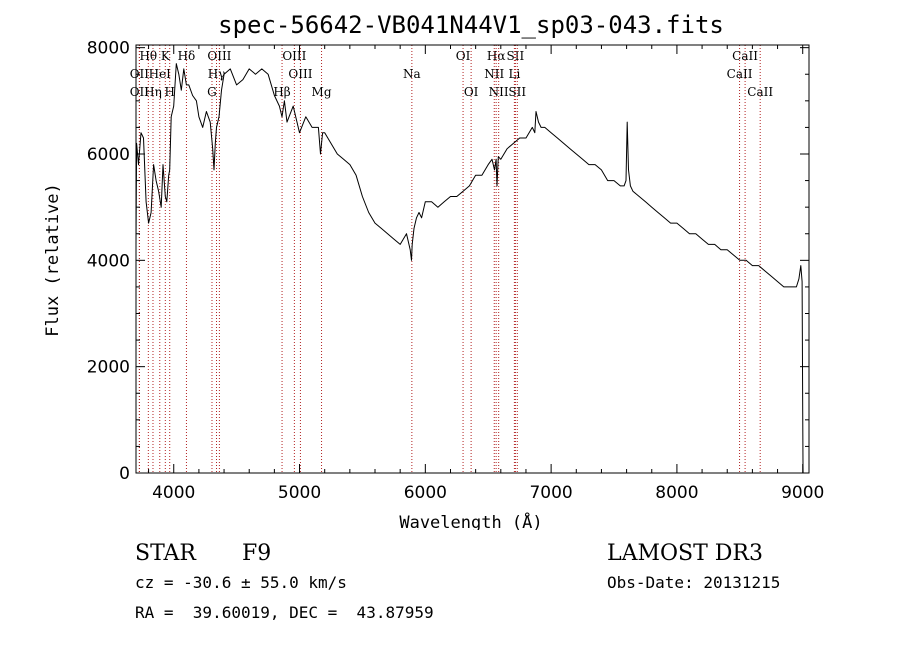 The height and width of the screenshot is (649, 900). What do you see at coordinates (108, 261) in the screenshot?
I see `y-tick-label: 4000` at bounding box center [108, 261].